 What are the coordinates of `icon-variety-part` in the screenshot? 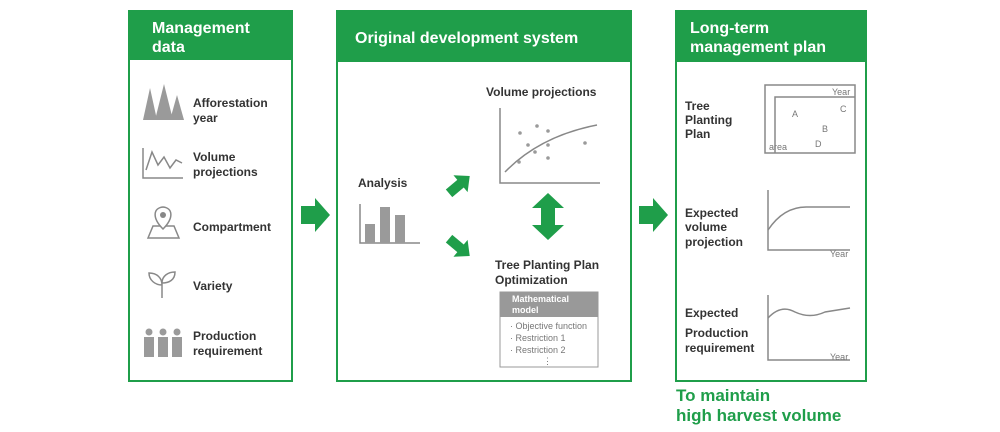 It's located at (162, 284).